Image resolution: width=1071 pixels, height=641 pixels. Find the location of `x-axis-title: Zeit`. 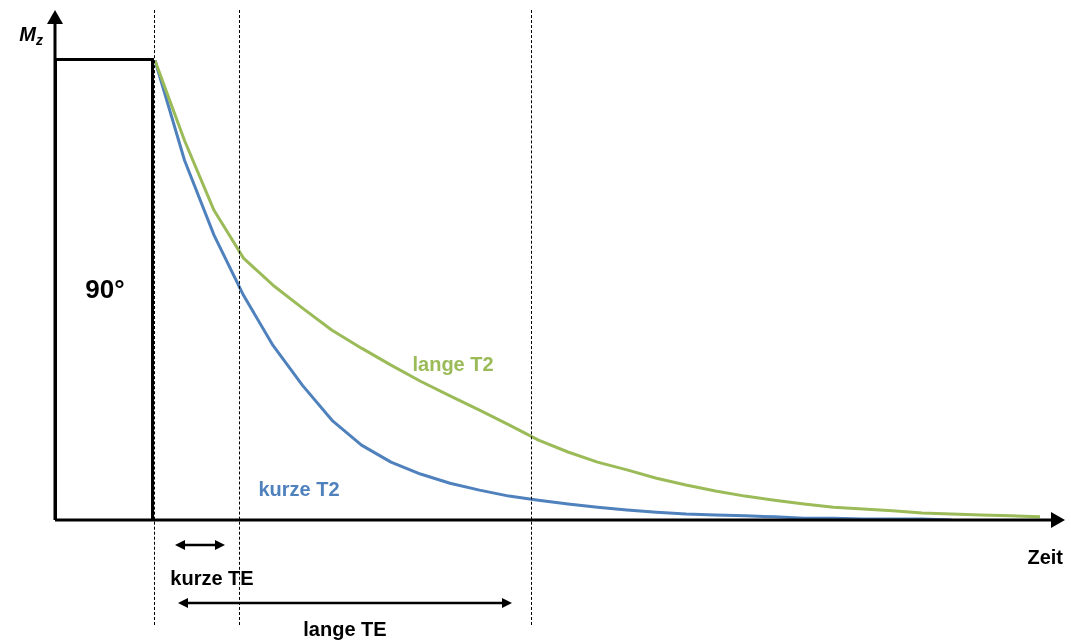

x-axis-title: Zeit is located at coordinates (1045, 556).